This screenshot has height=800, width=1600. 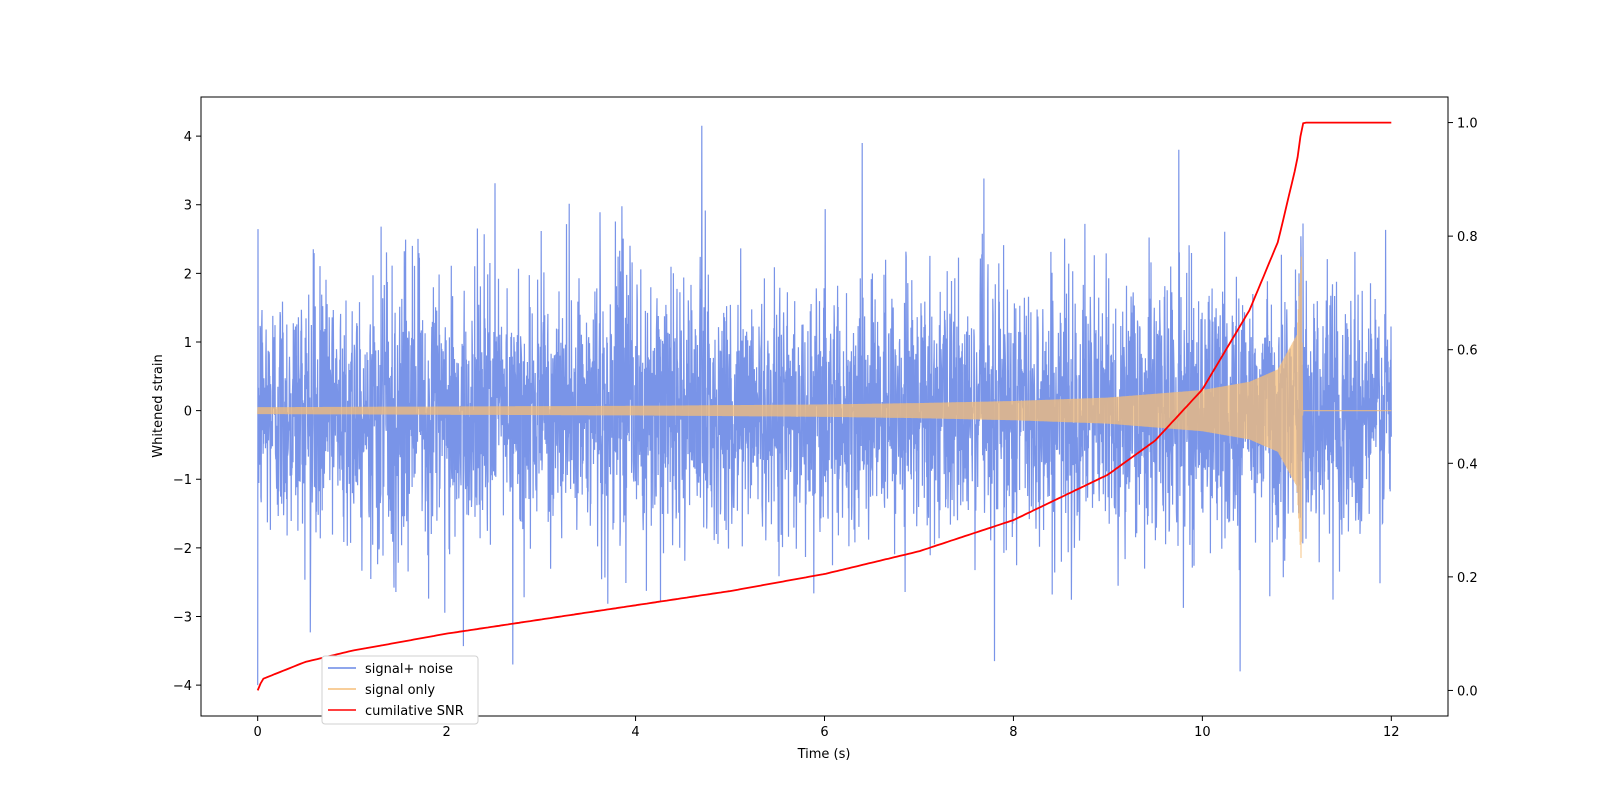 I want to click on y-axis-left: −4 −3 −2 −1 0 1 2 3 4, so click(x=187, y=412).